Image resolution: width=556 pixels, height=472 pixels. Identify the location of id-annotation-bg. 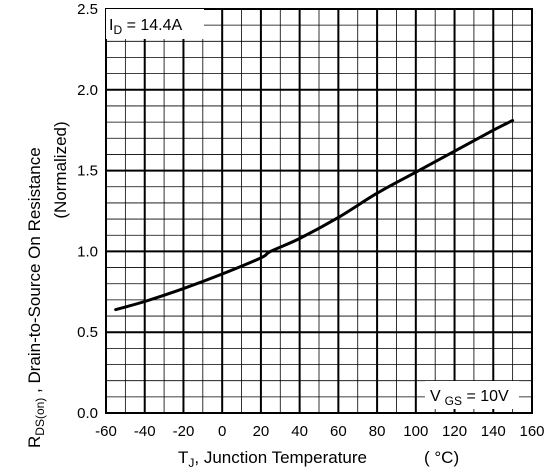
(155, 24).